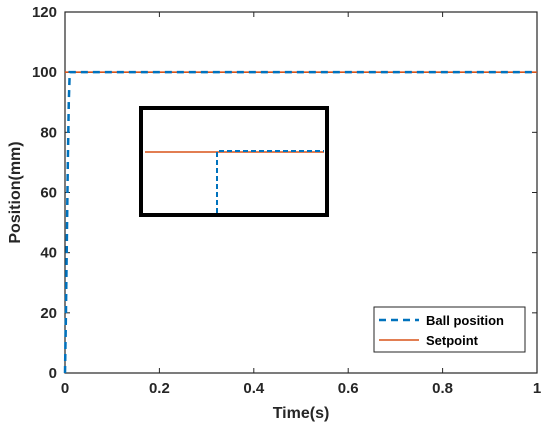 Image resolution: width=550 pixels, height=430 pixels. I want to click on zoom-inset, so click(234, 161).